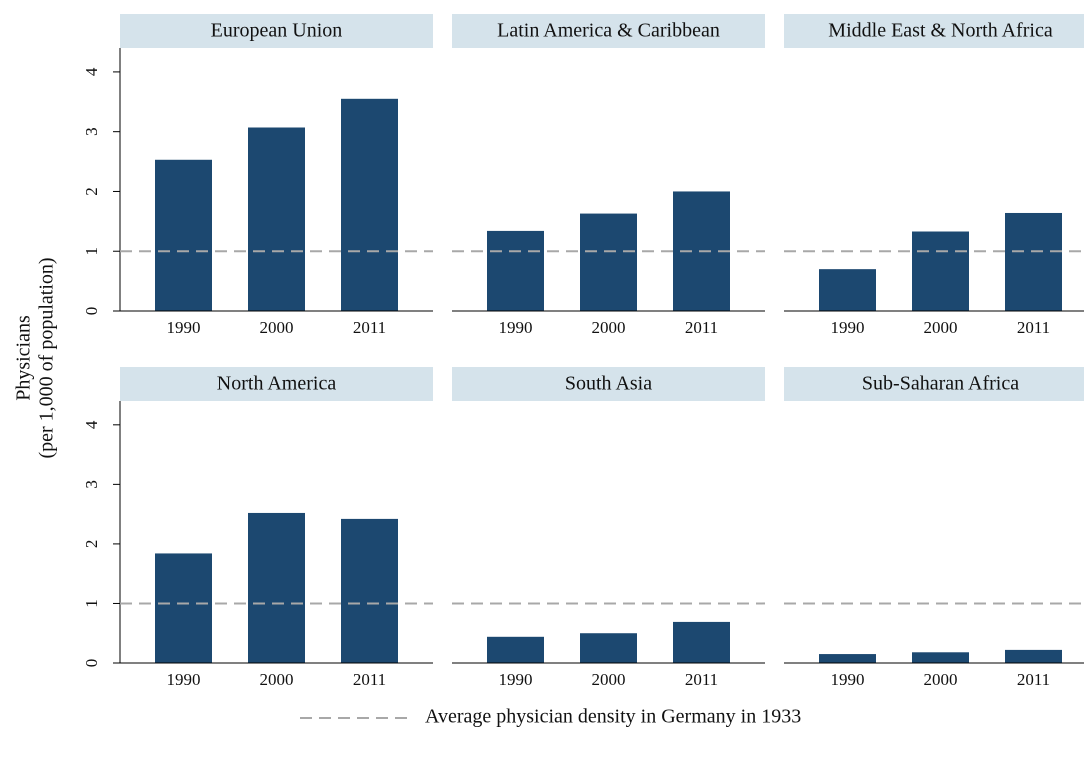  I want to click on y-axis-title: (per 1,000 of population), so click(47, 357).